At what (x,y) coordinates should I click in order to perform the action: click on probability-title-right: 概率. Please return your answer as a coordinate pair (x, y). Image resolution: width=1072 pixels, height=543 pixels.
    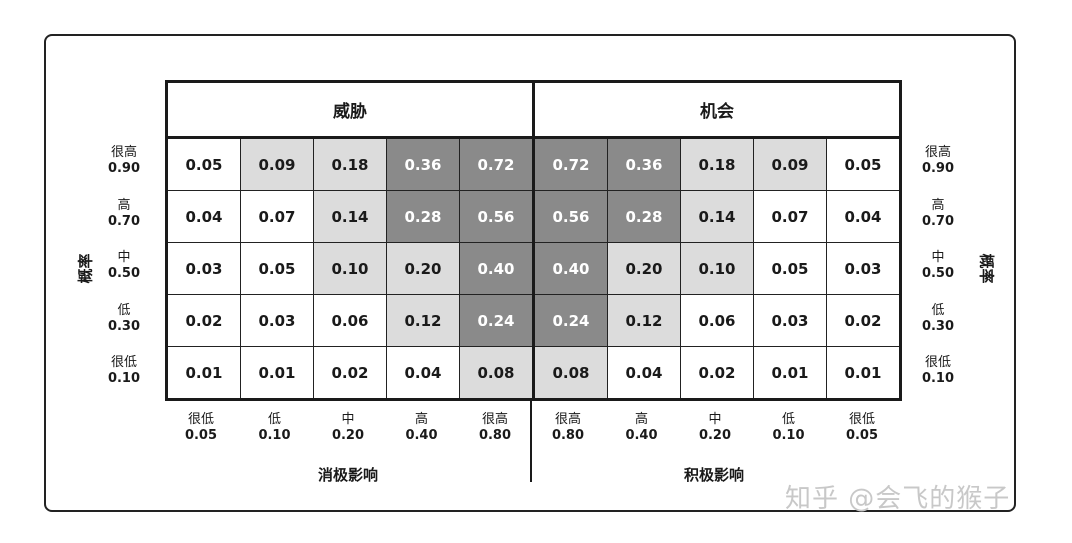
    Looking at the image, I should click on (986, 268).